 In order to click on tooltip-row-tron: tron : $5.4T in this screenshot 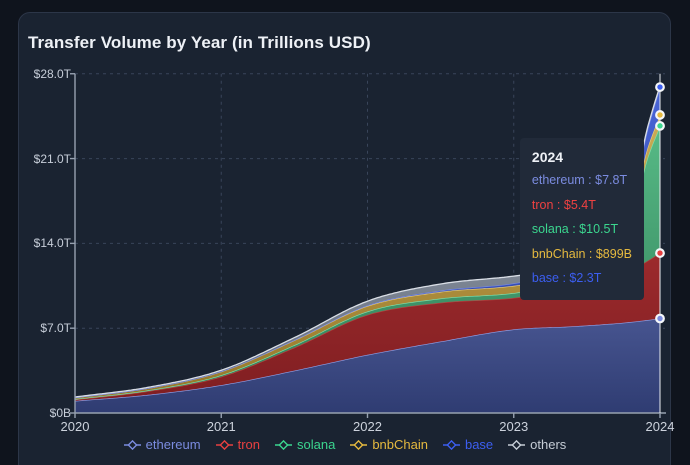, I will do `click(563, 204)`.